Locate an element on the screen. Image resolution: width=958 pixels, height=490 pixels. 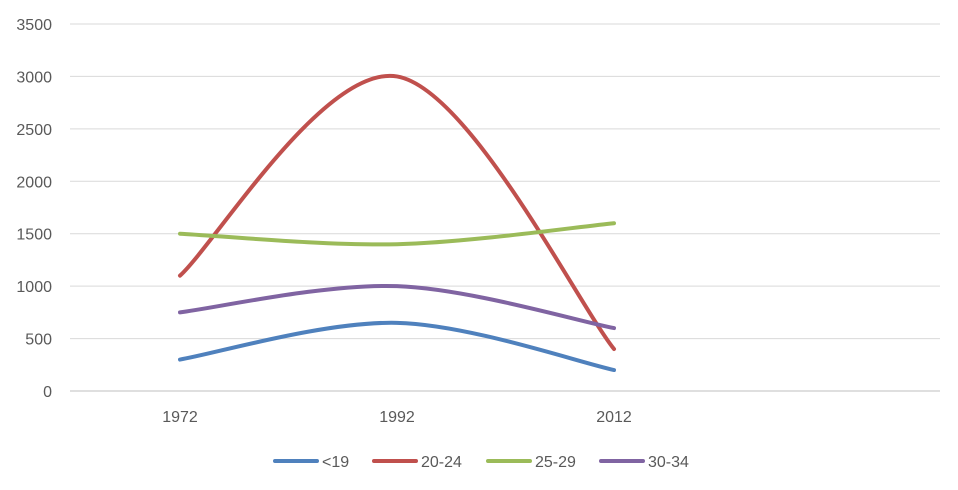
legend-label: 25-29 is located at coordinates (555, 462).